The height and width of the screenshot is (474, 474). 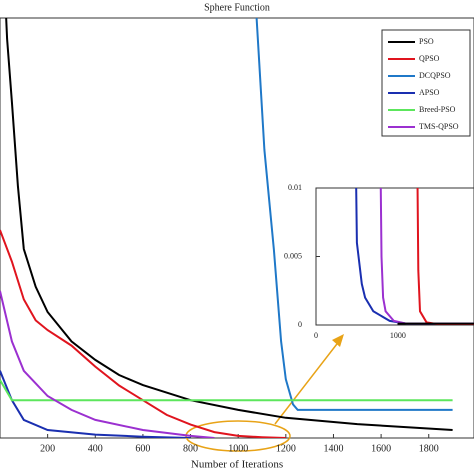 What do you see at coordinates (429, 92) in the screenshot?
I see `legend-label: APSO` at bounding box center [429, 92].